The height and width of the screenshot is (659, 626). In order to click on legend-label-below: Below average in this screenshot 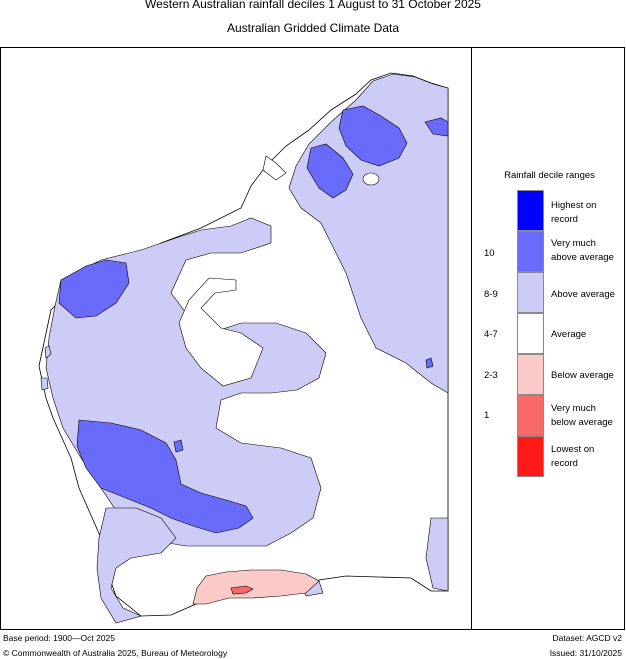, I will do `click(582, 375)`.